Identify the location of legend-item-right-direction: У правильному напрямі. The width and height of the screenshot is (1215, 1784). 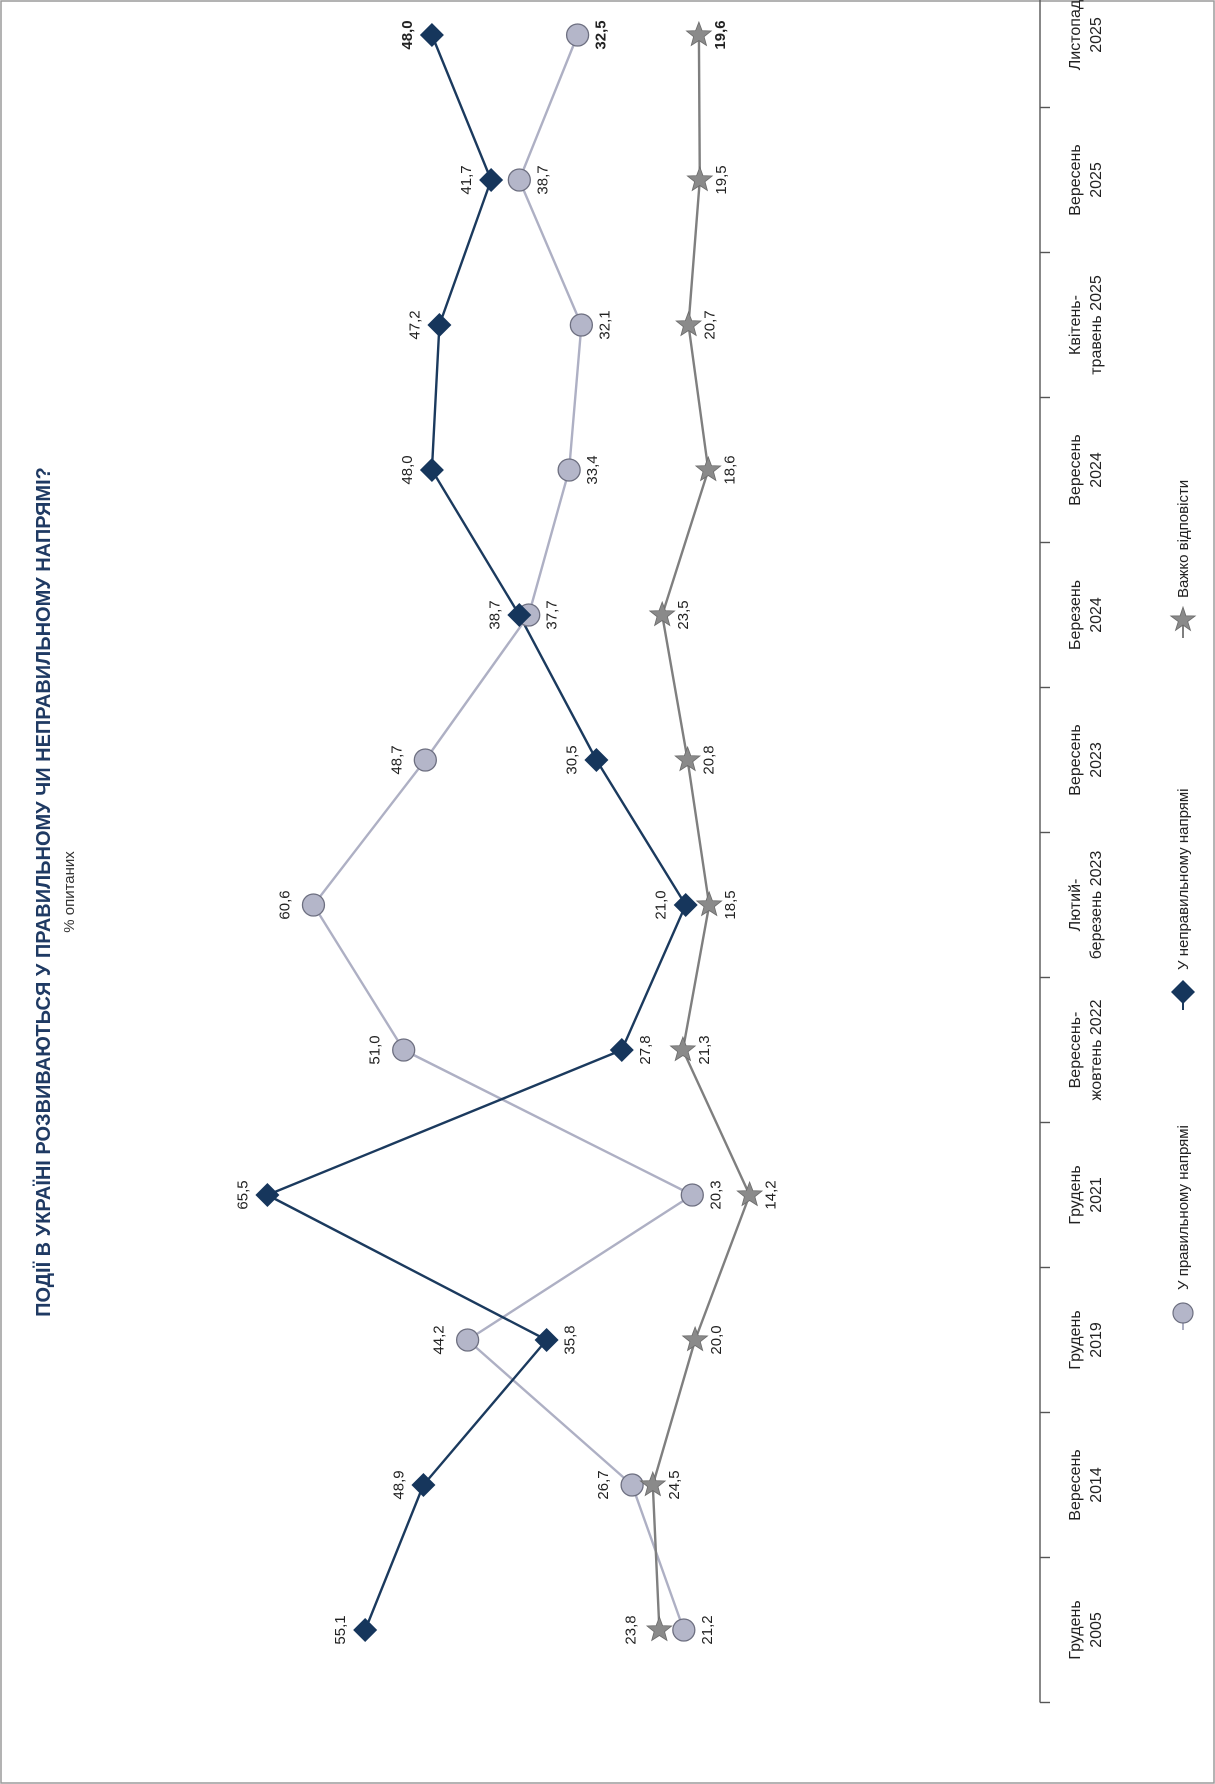
(1183, 1227).